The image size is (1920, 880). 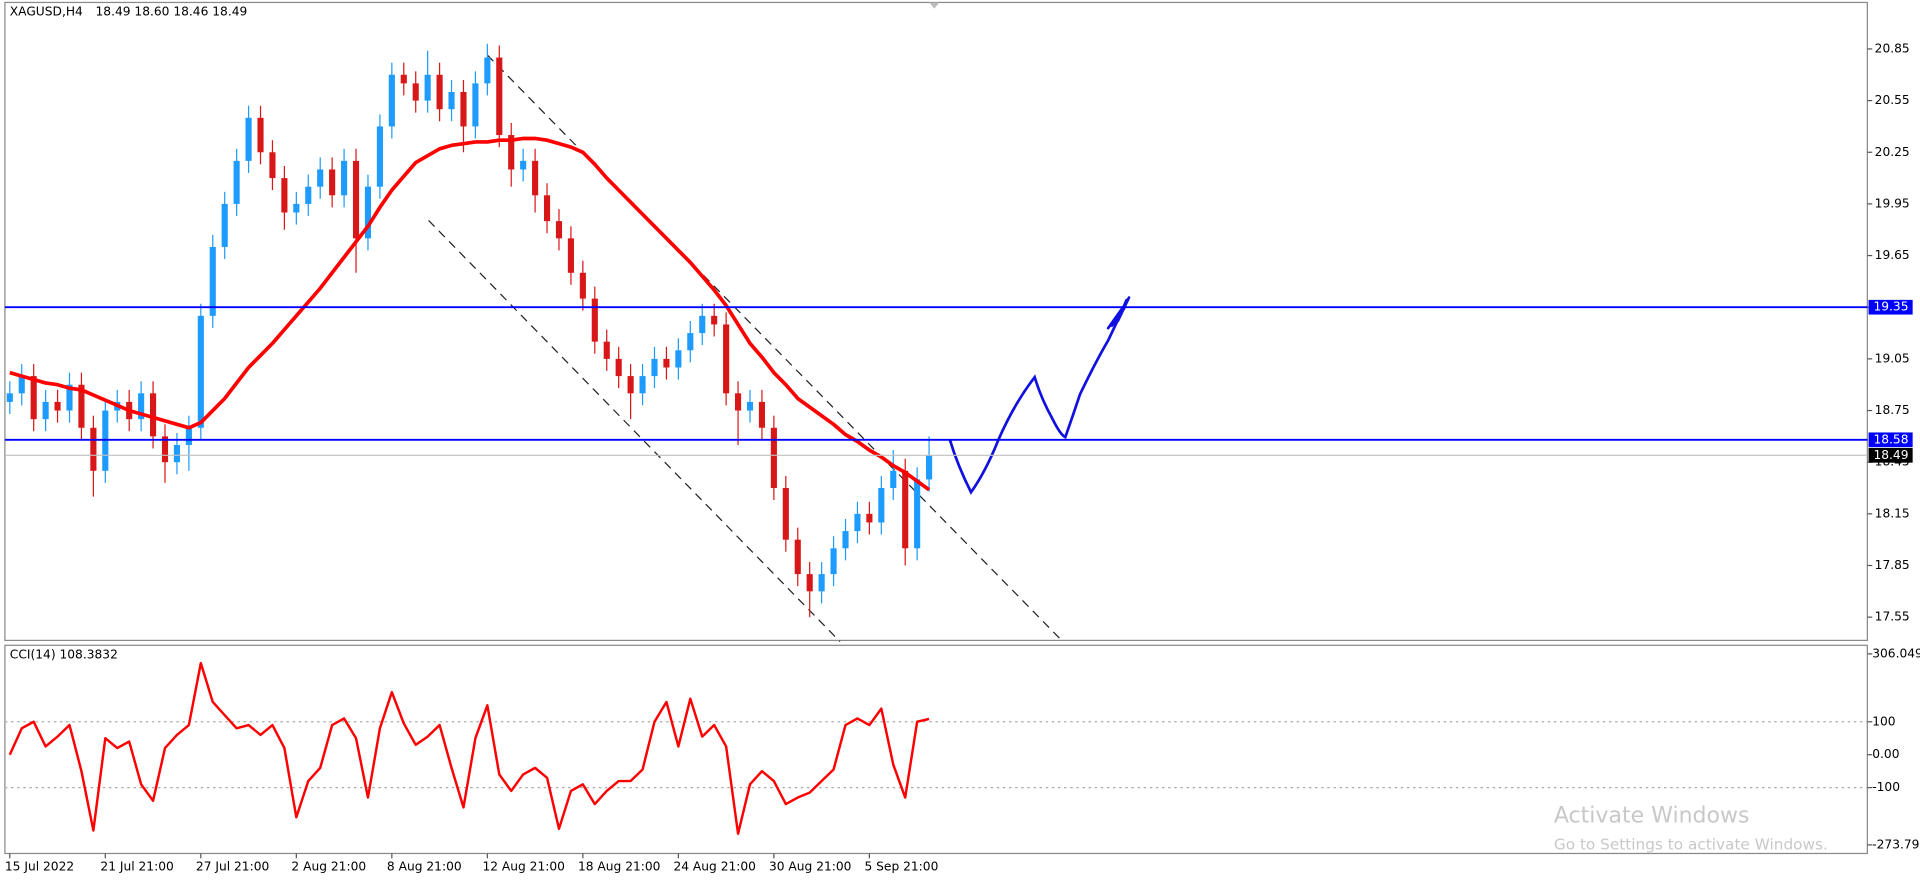 I want to click on x-tick-label: 21 Jul 21:00, so click(x=136, y=866).